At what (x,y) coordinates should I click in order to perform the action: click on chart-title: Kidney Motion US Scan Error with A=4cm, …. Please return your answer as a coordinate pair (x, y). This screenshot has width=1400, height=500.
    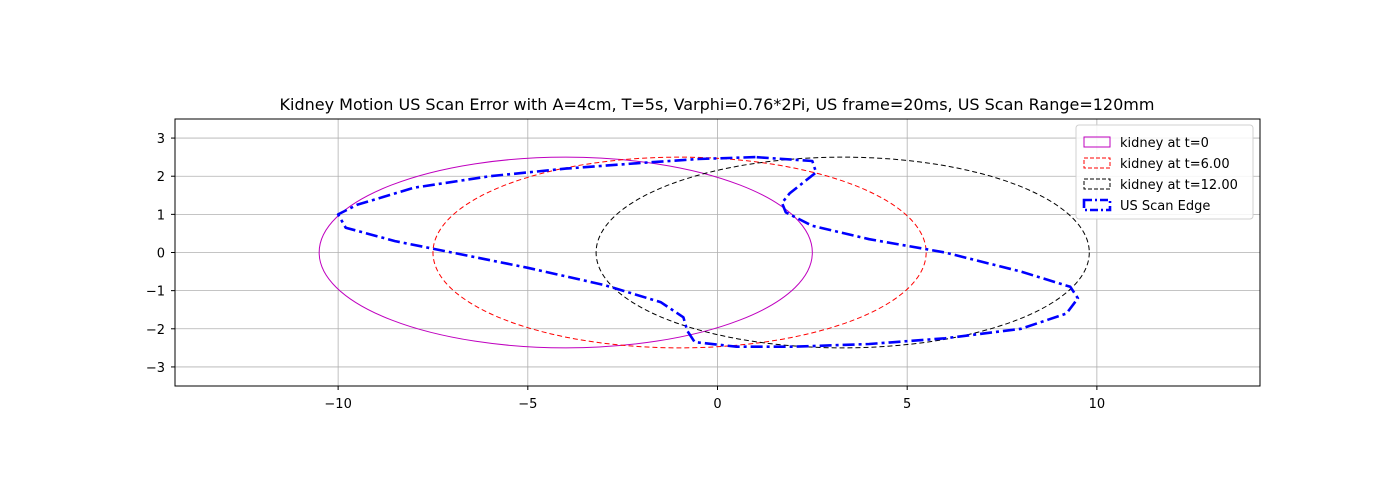
    Looking at the image, I should click on (717, 104).